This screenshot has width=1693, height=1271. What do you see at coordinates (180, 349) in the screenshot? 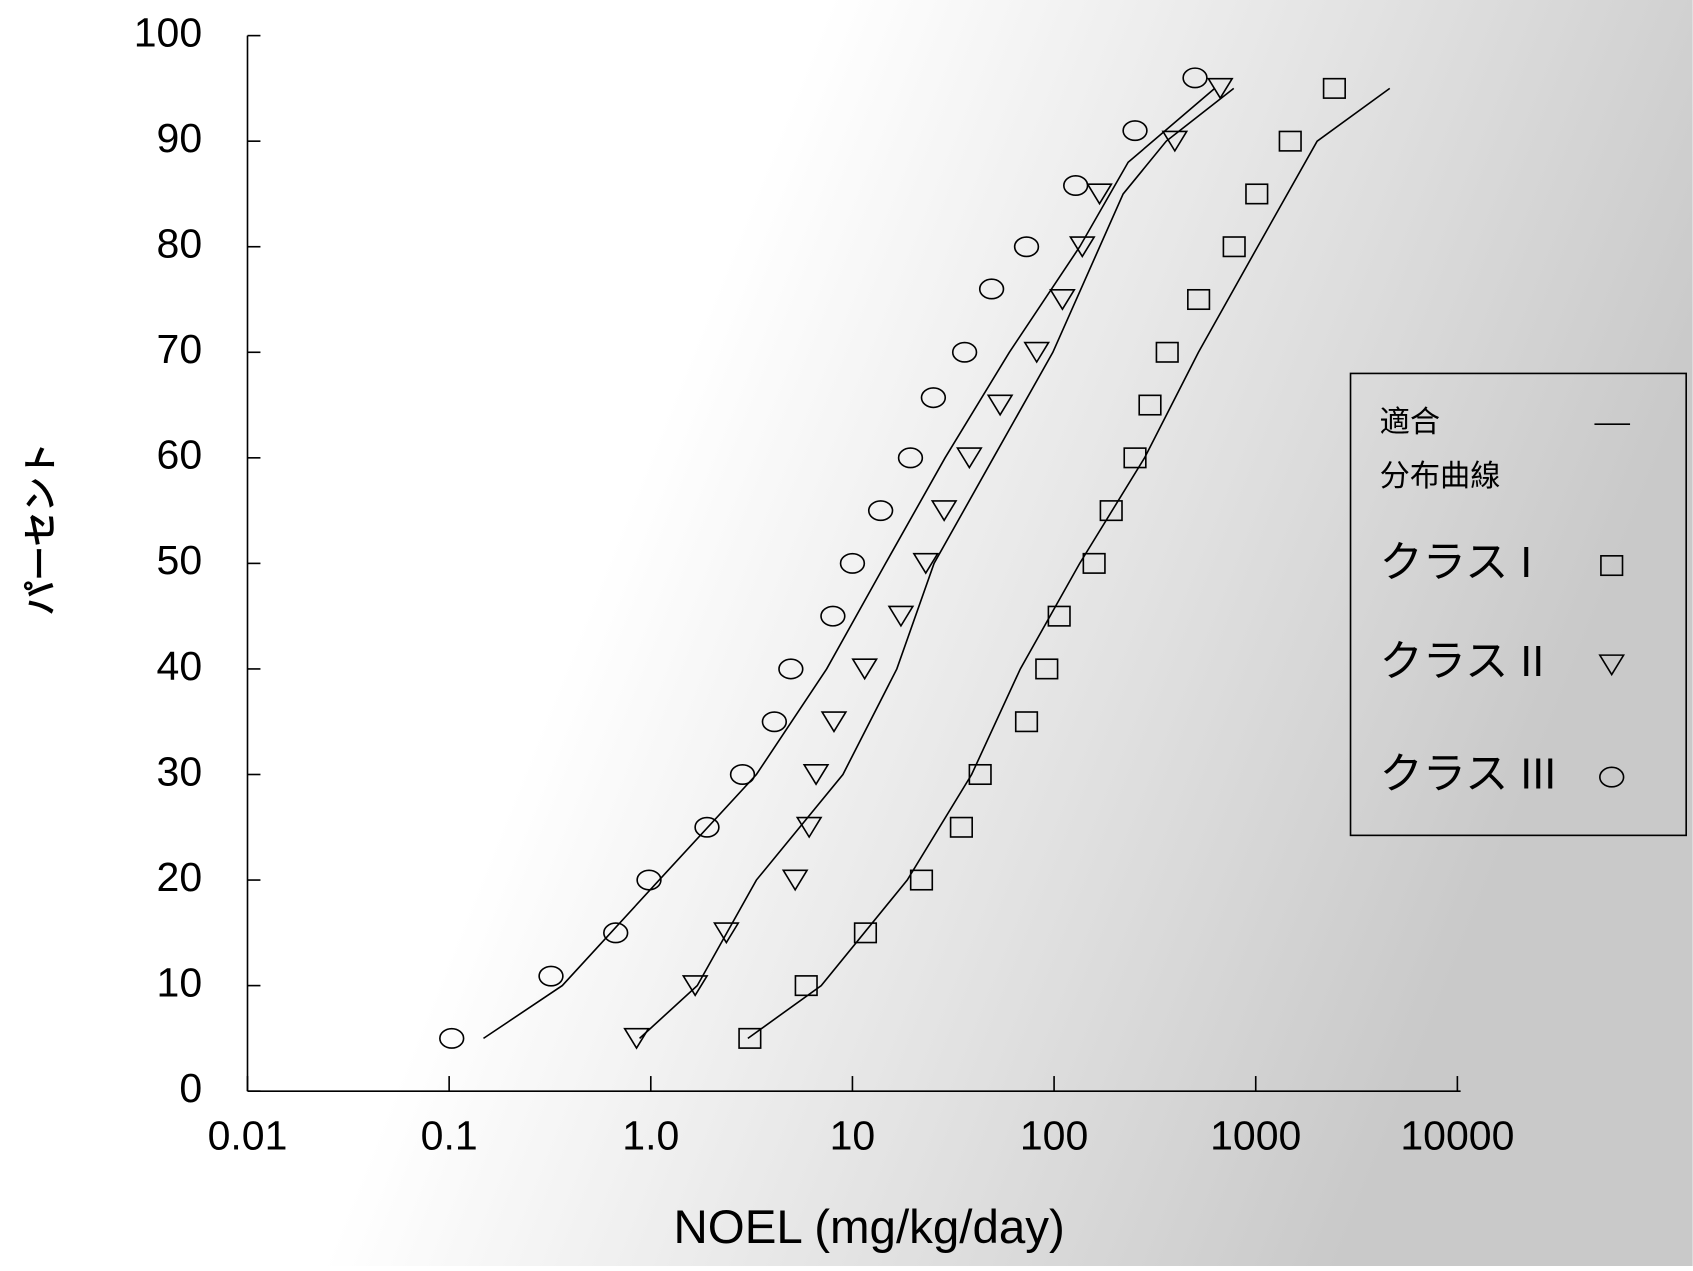
I see `y-tick-label: 70` at bounding box center [180, 349].